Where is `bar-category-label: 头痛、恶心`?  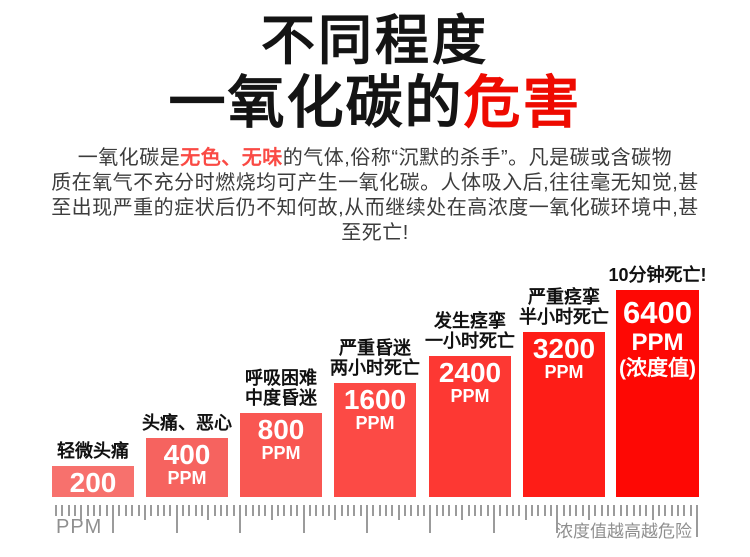 bar-category-label: 头痛、恶心 is located at coordinates (187, 423).